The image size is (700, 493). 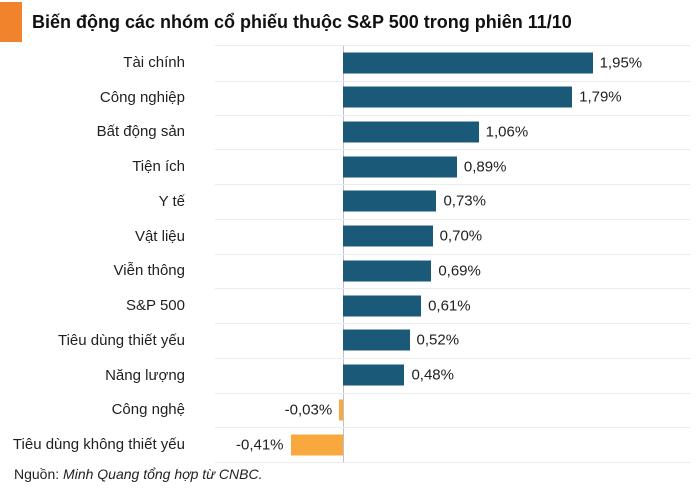 What do you see at coordinates (145, 375) in the screenshot?
I see `category-label: Năng lượng` at bounding box center [145, 375].